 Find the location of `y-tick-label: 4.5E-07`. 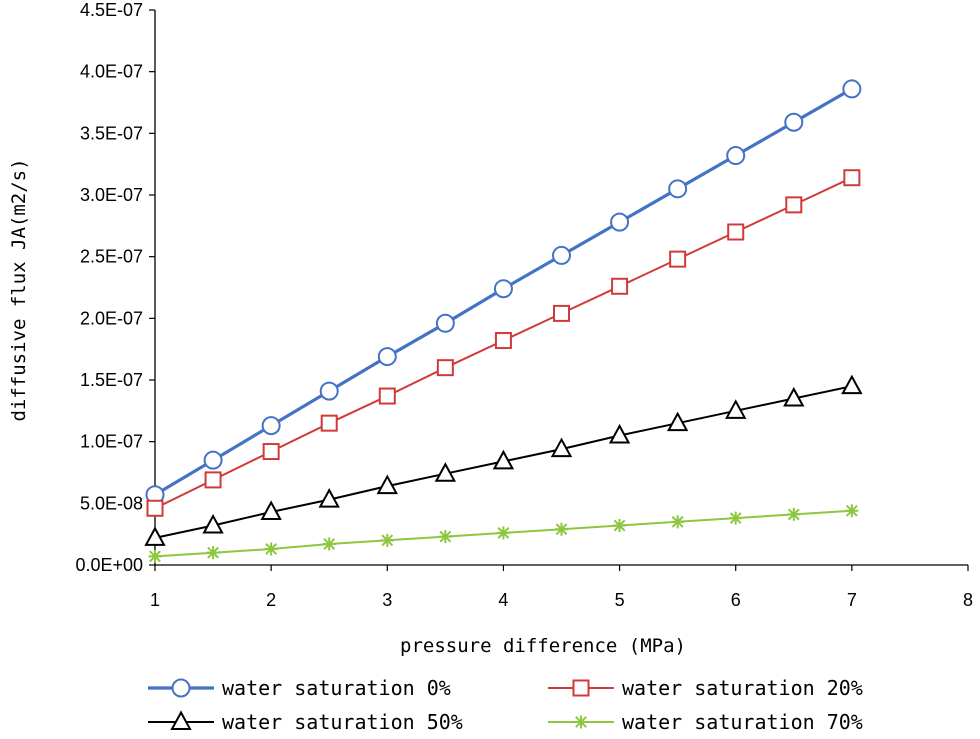

y-tick-label: 4.5E-07 is located at coordinates (111, 10).